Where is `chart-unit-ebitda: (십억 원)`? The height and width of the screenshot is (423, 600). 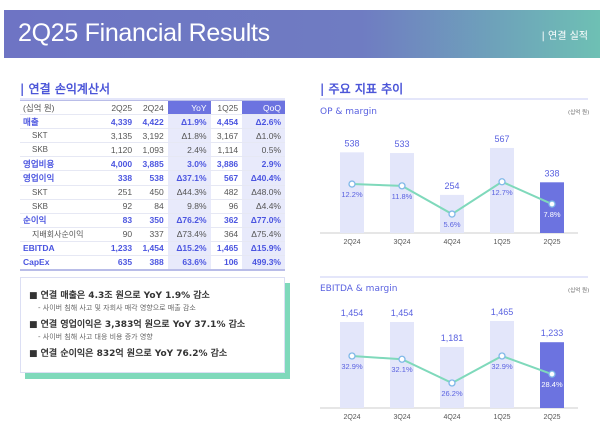
chart-unit-ebitda: (십억 원) is located at coordinates (579, 291).